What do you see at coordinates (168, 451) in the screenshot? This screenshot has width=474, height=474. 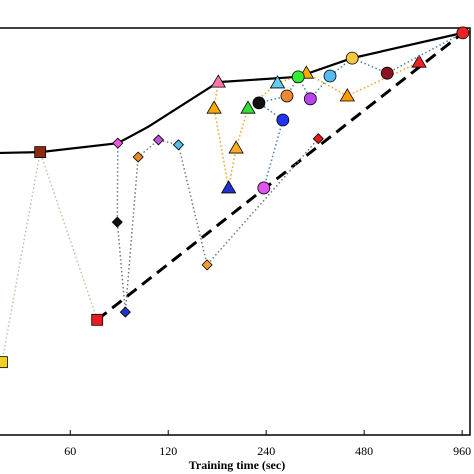 I see `x-tick-label: 120` at bounding box center [168, 451].